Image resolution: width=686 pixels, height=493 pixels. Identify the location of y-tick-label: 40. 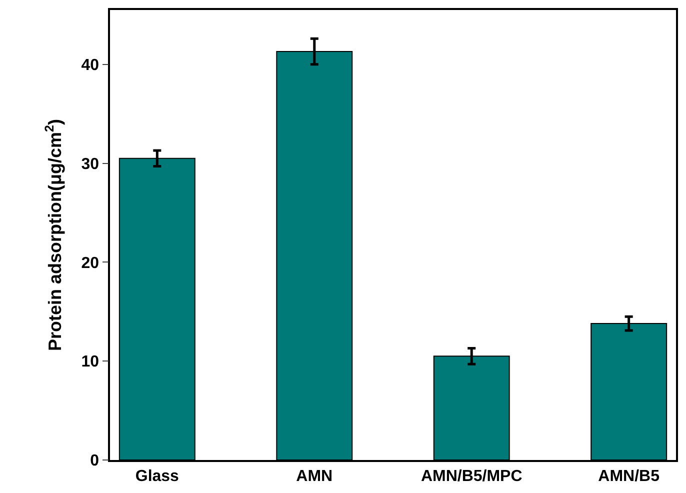
(90, 65).